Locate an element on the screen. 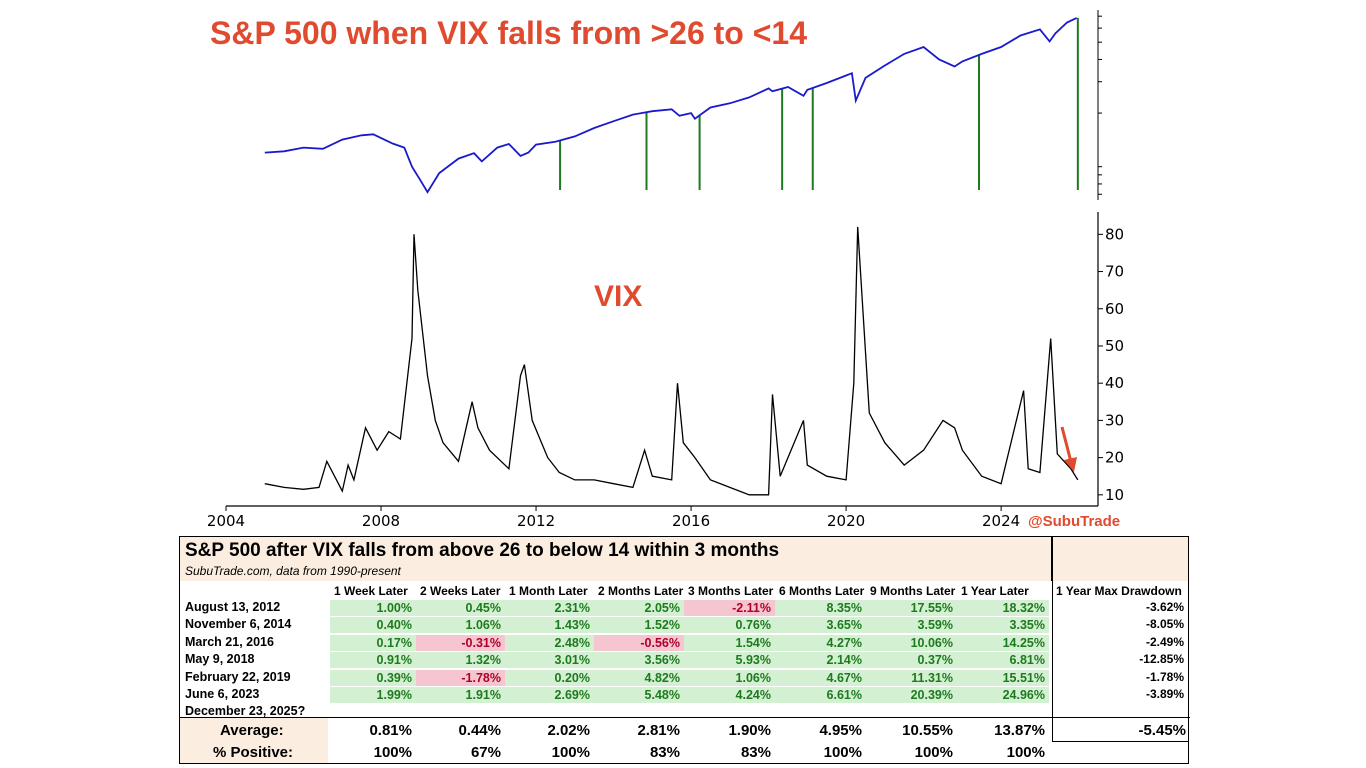 This screenshot has height=768, width=1366. table-cell: 4.67% is located at coordinates (820, 677).